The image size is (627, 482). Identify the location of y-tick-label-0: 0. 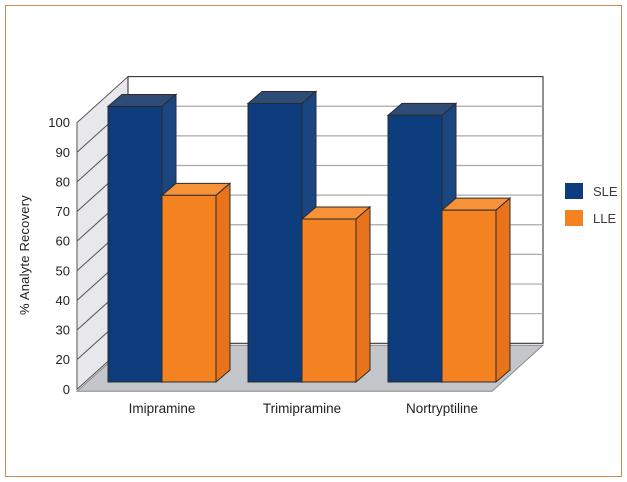
(66, 389).